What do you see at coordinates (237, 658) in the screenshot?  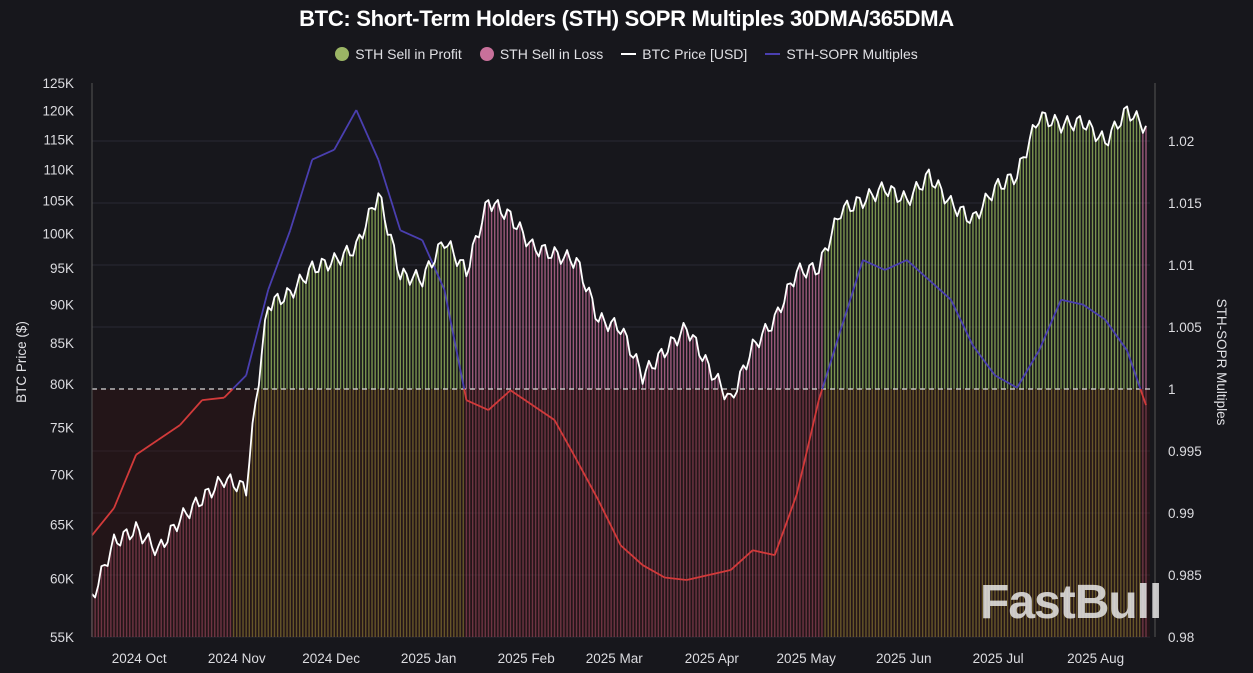 I see `x-tick: 2024 Nov` at bounding box center [237, 658].